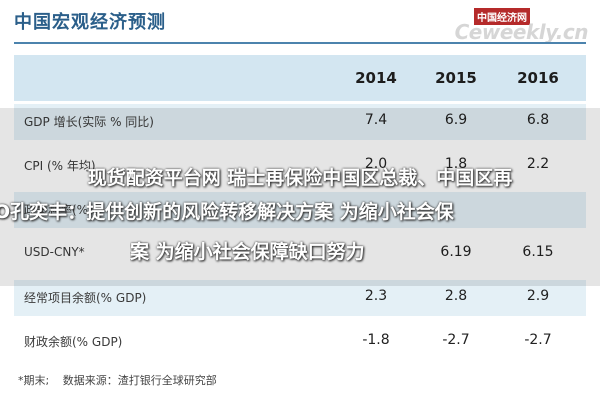  What do you see at coordinates (139, 380) in the screenshot?
I see `footnote-source: 数据来源：渣打银行全球研究部` at bounding box center [139, 380].